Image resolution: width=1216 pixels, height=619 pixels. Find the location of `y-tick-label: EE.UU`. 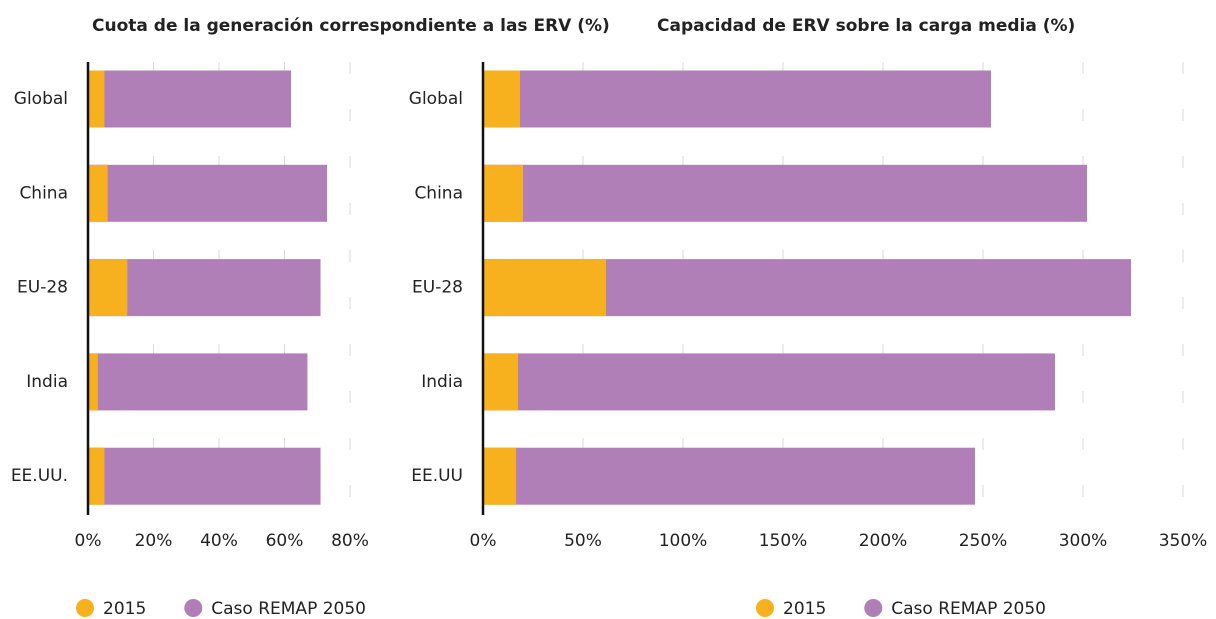

y-tick-label: EE.UU is located at coordinates (437, 476).